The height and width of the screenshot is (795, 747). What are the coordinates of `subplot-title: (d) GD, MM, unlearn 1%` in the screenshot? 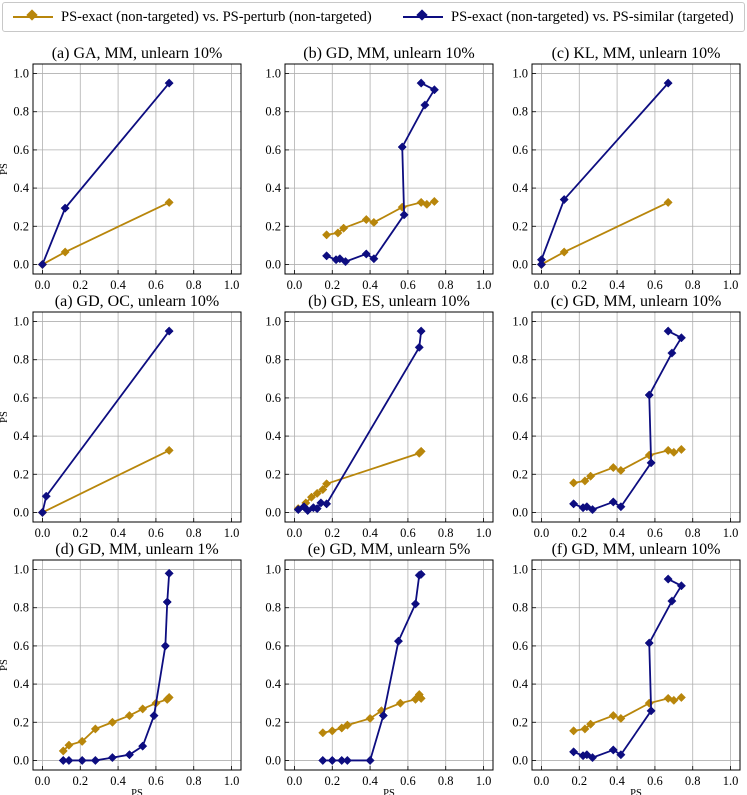 It's located at (137, 549).